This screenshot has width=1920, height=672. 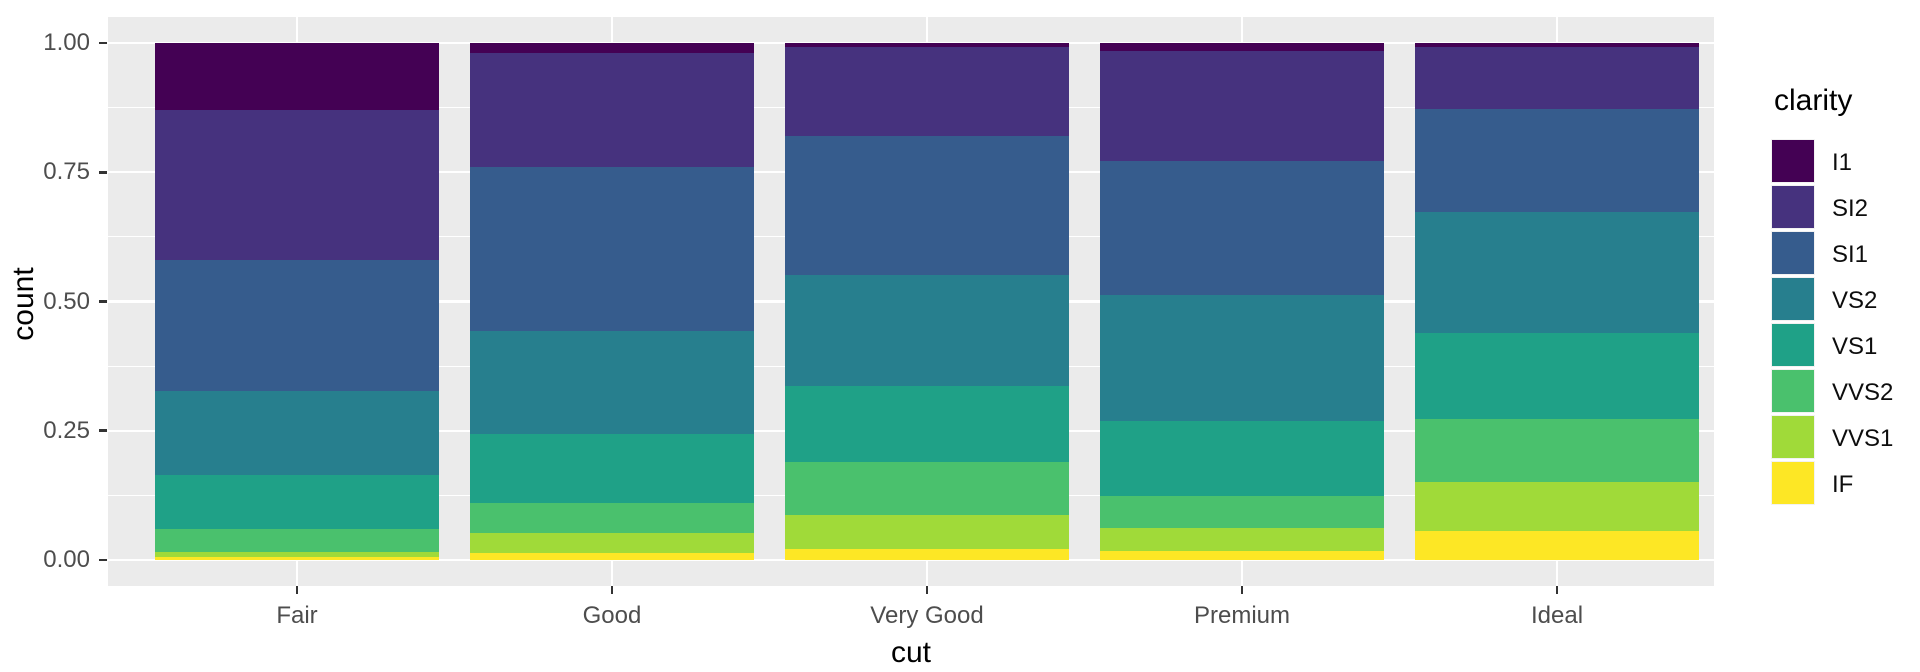 I want to click on legend-entry-vs1: VS1, so click(x=1846, y=347).